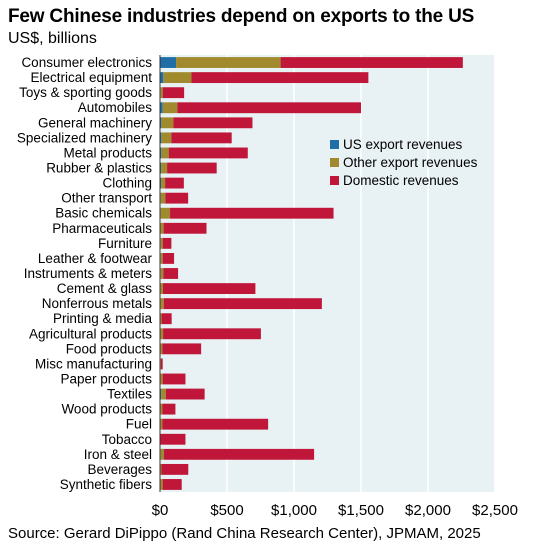 This screenshot has height=549, width=550. Describe the element at coordinates (115, 107) in the screenshot. I see `category-label: Automobiles` at that location.